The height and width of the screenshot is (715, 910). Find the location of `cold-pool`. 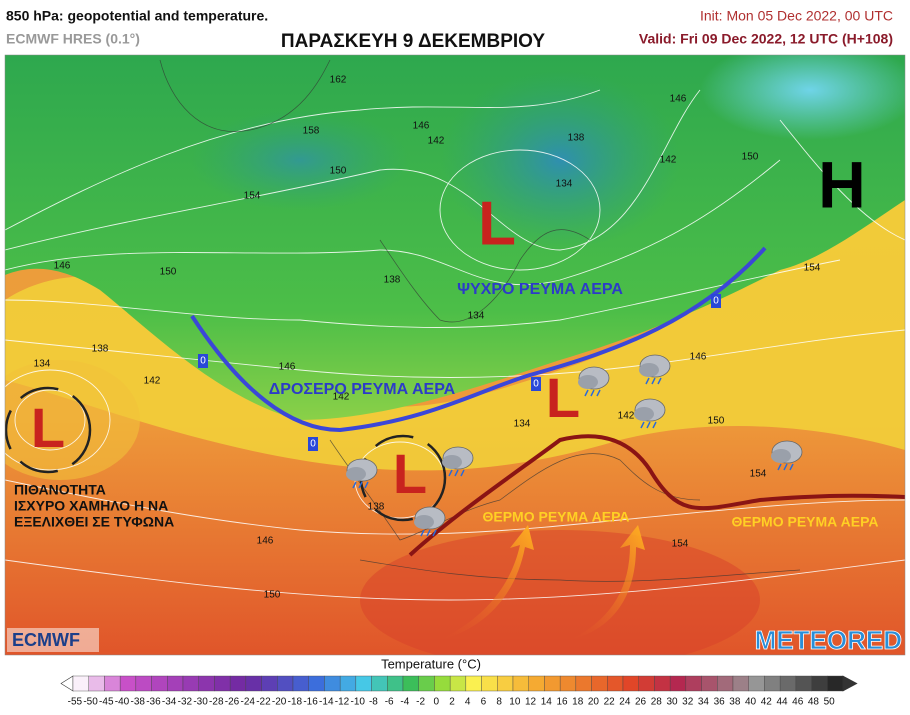

cold-pool is located at coordinates (560, 160).